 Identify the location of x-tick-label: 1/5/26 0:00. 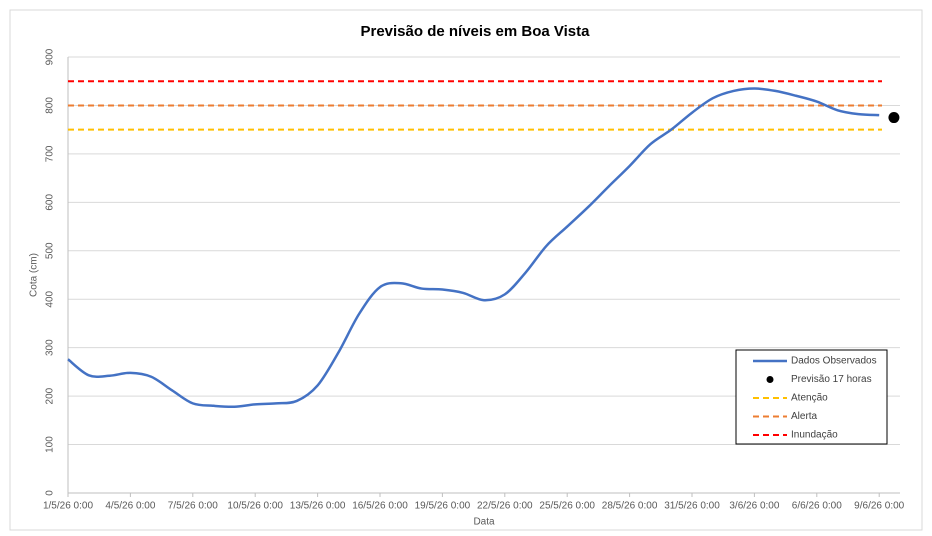
(68, 506).